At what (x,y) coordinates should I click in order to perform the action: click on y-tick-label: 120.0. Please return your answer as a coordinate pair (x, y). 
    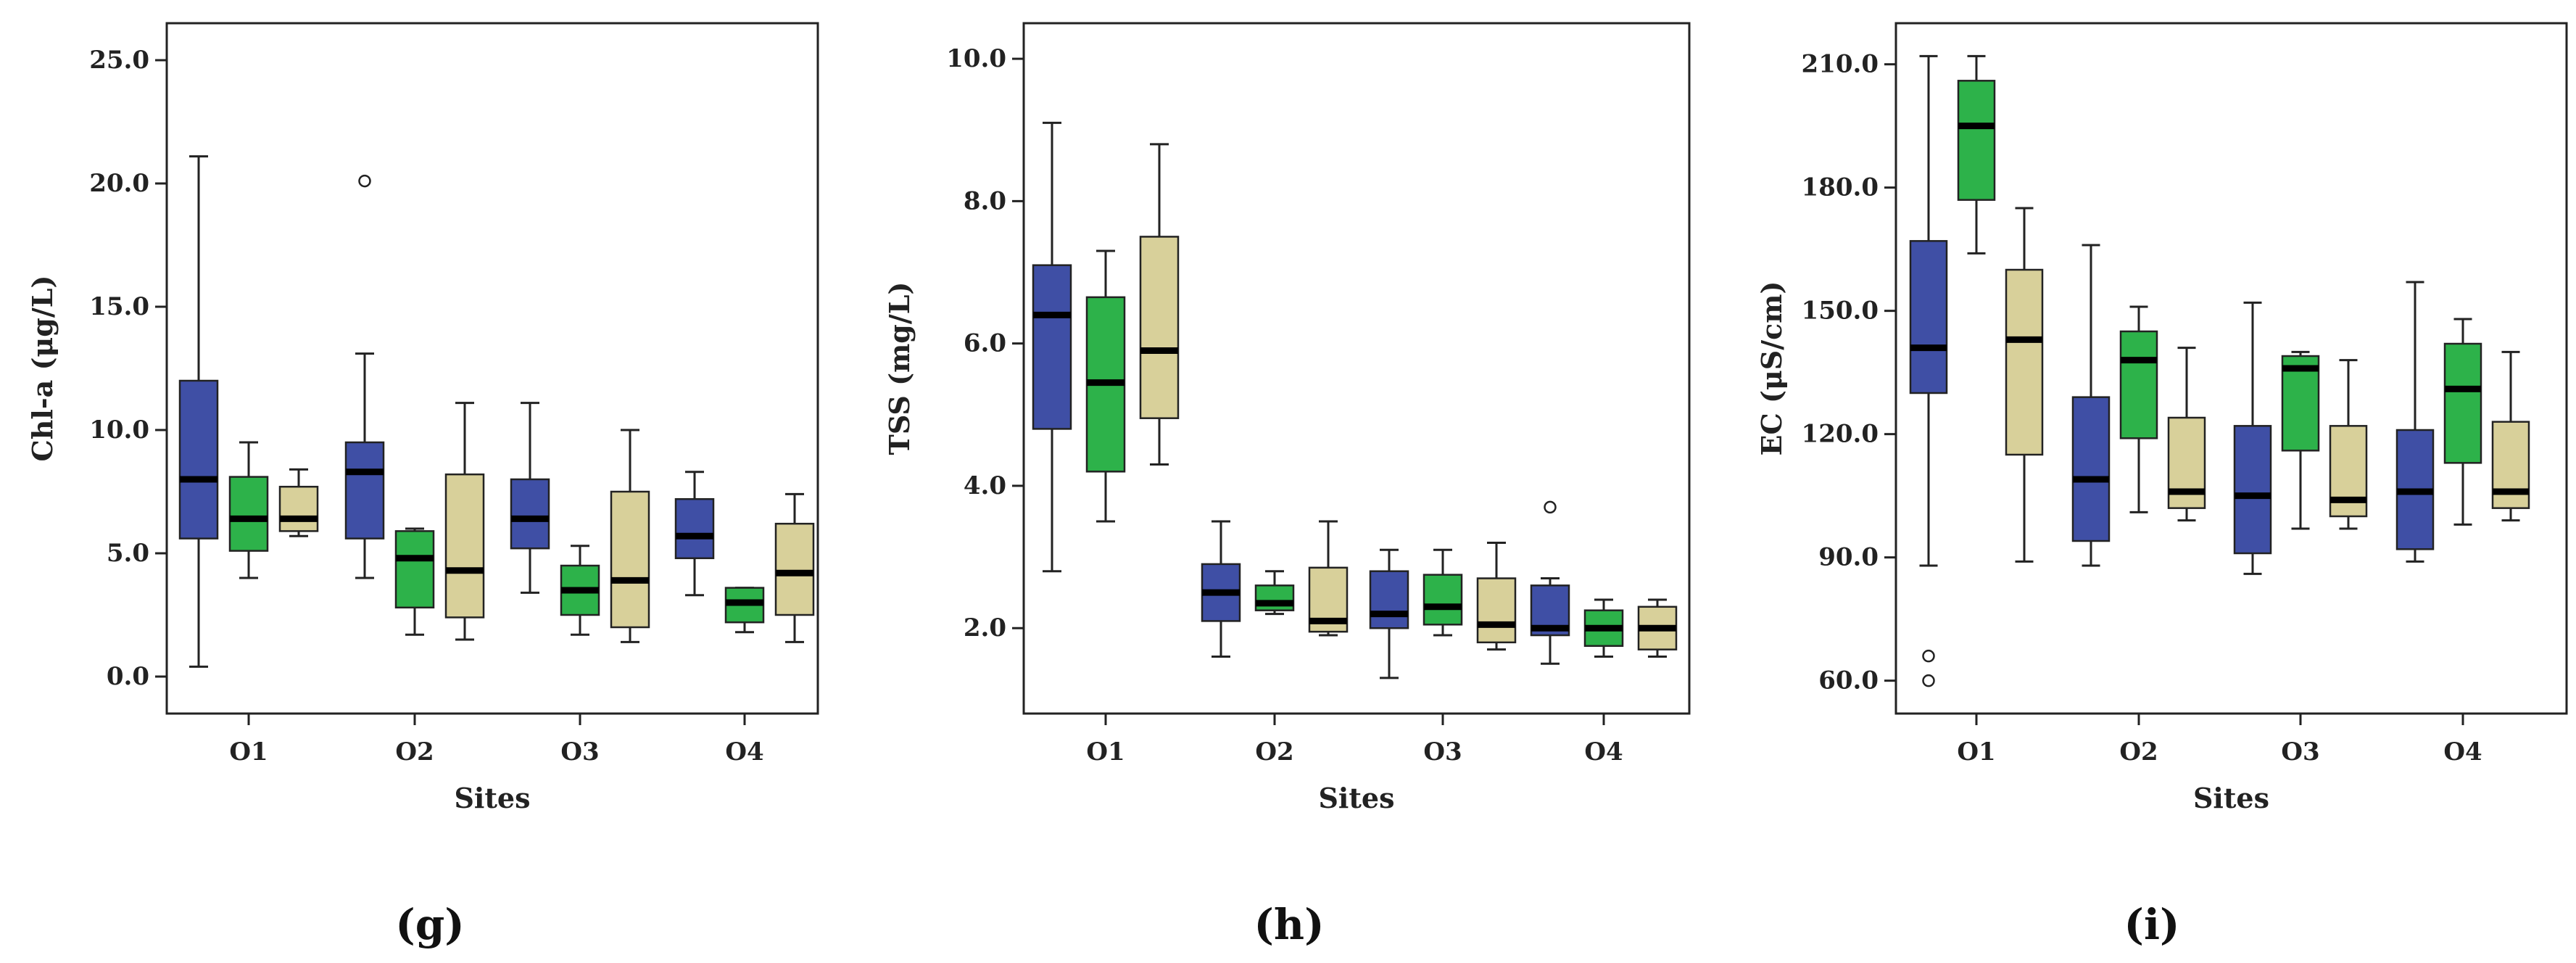
    Looking at the image, I should click on (1840, 435).